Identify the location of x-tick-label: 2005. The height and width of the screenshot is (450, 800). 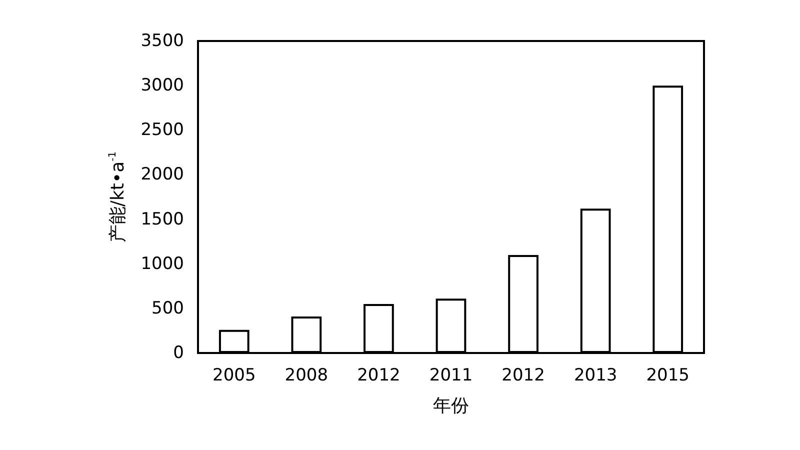
(234, 376).